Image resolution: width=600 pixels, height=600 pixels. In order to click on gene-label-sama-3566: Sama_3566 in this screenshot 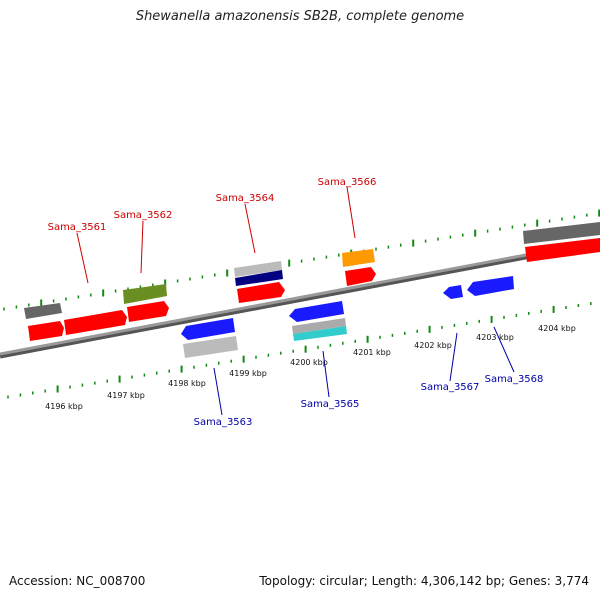, I will do `click(347, 182)`.